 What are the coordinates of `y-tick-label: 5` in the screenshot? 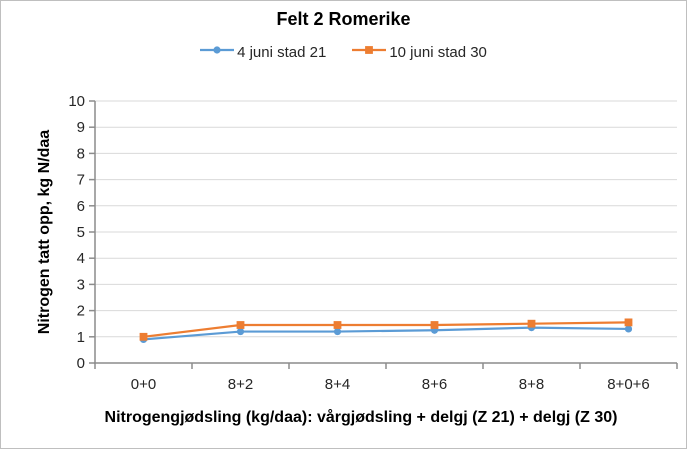 It's located at (81, 232).